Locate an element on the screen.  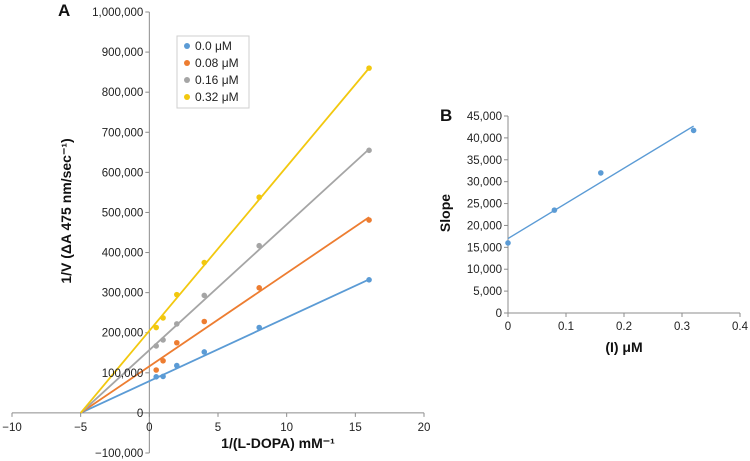
panel-a-y-tick-label: 500,000 is located at coordinates (123, 213).